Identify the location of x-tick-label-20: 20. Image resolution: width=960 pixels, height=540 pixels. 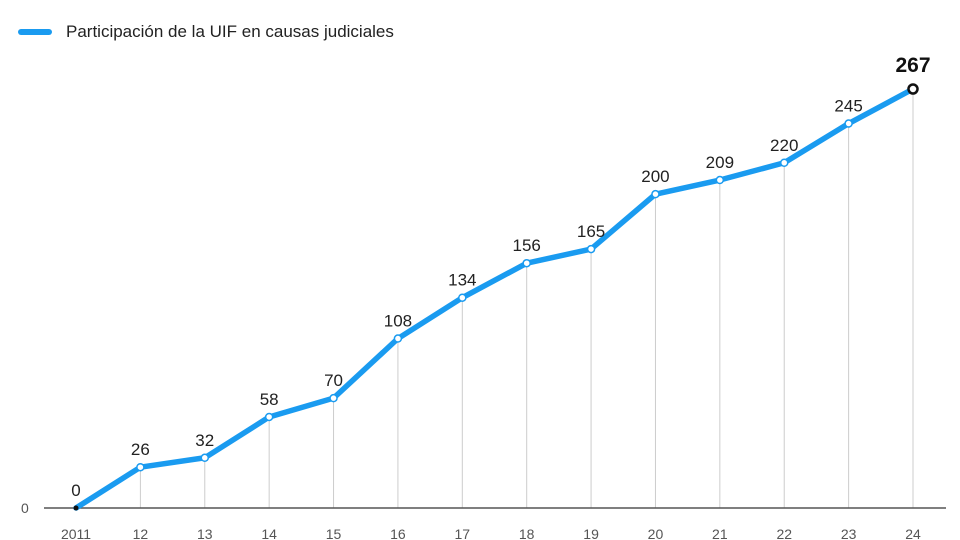
(656, 533).